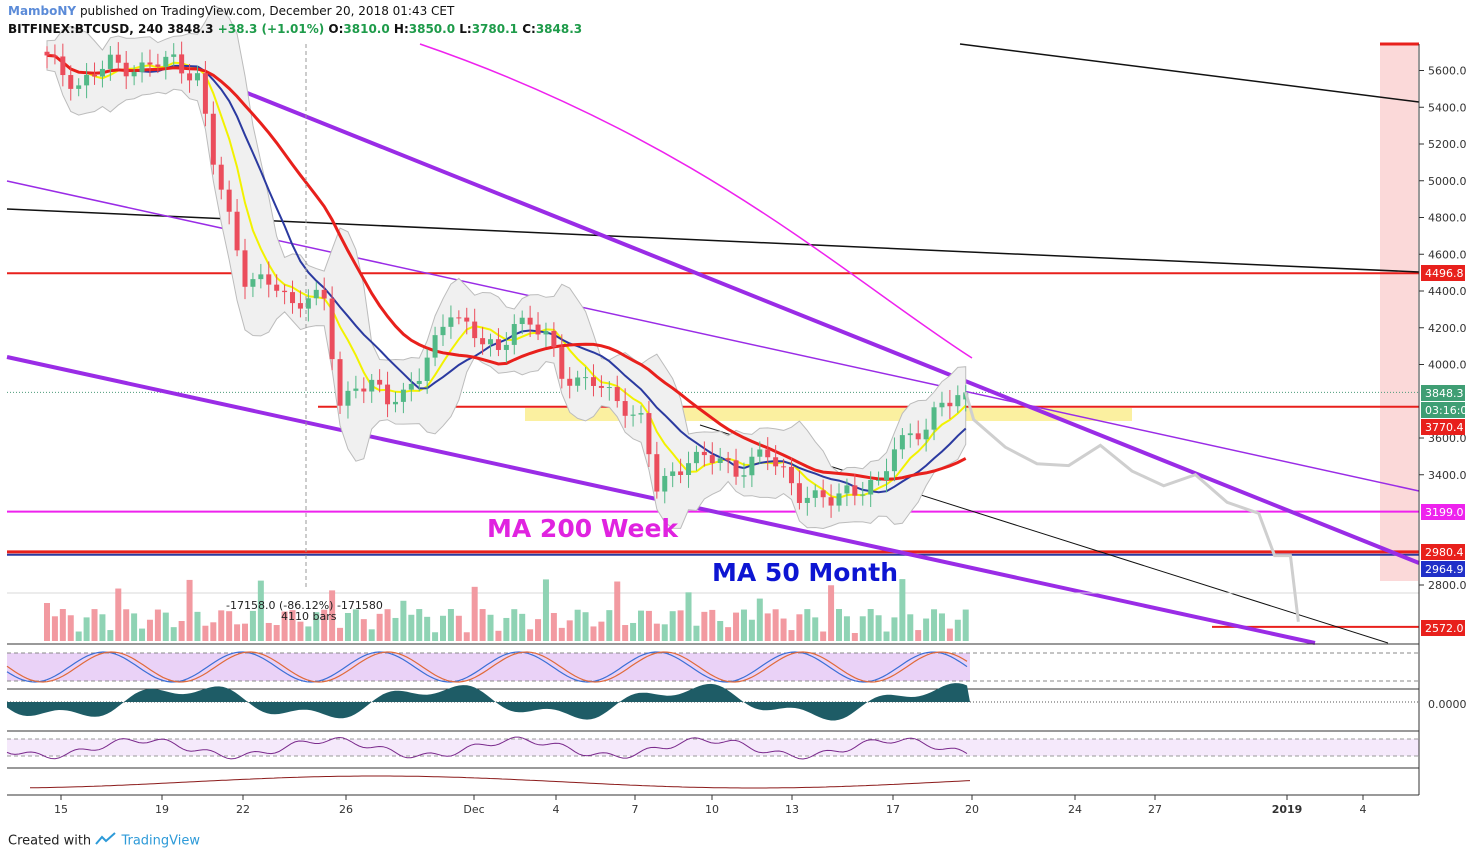 Image resolution: width=1476 pixels, height=858 pixels. What do you see at coordinates (1447, 475) in the screenshot?
I see `y-tick-label: 3400.0` at bounding box center [1447, 475].